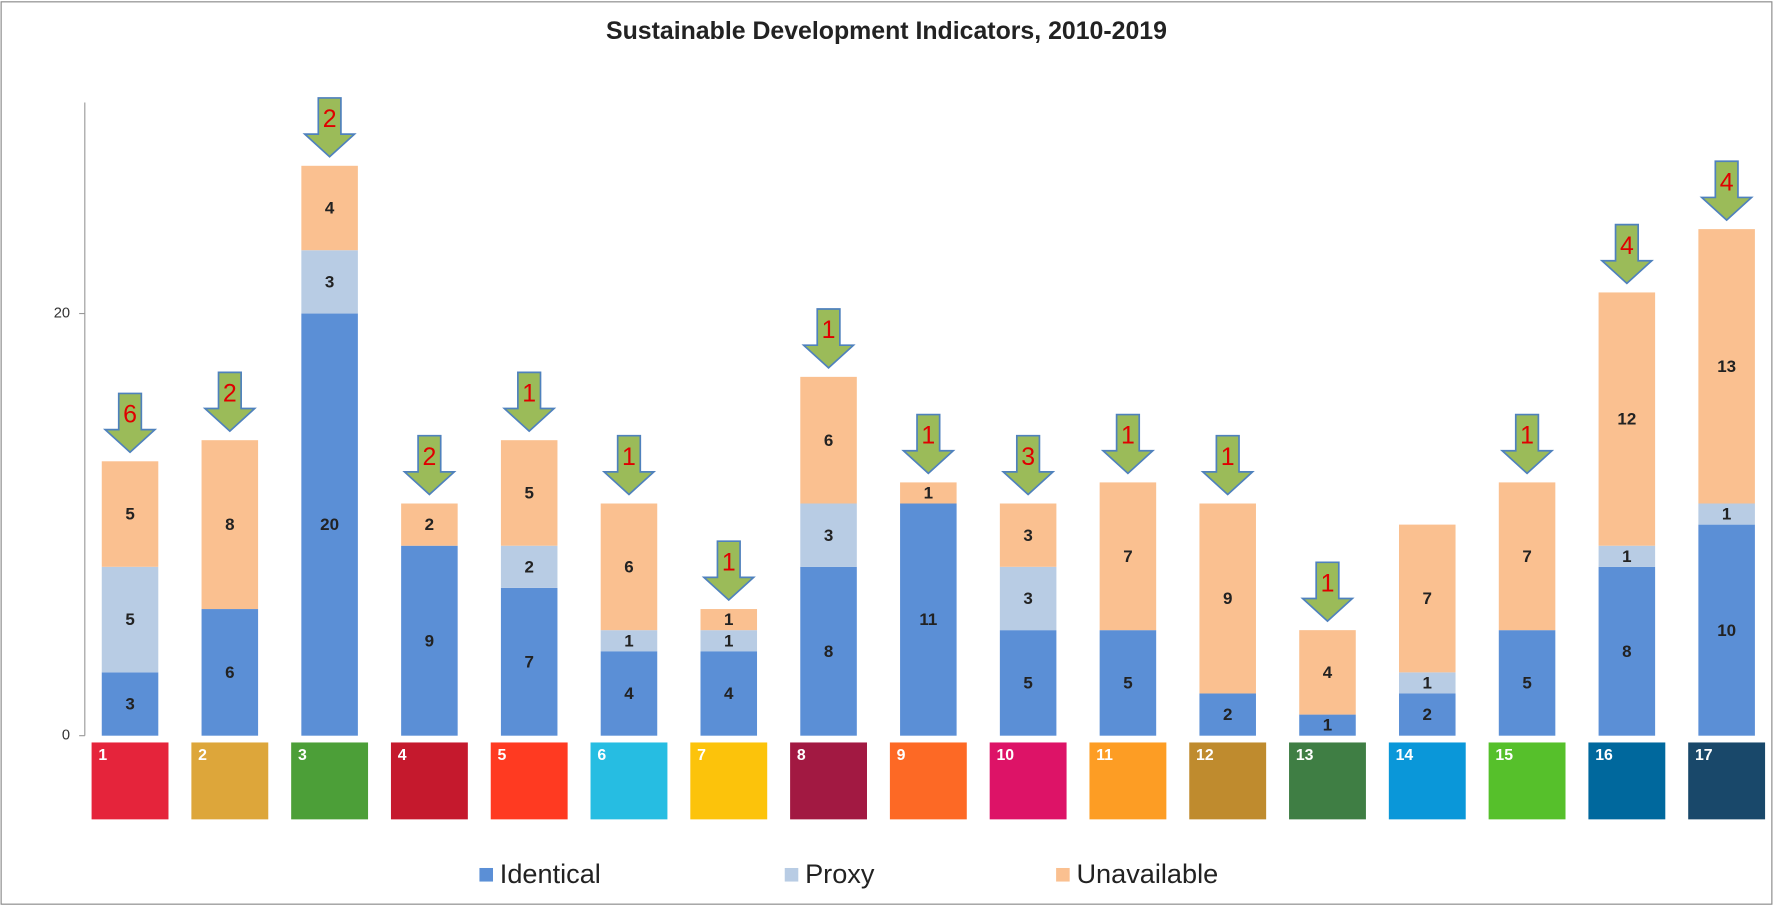 The image size is (1773, 911). Describe the element at coordinates (1704, 755) in the screenshot. I see `x-tick-label: 17` at that location.